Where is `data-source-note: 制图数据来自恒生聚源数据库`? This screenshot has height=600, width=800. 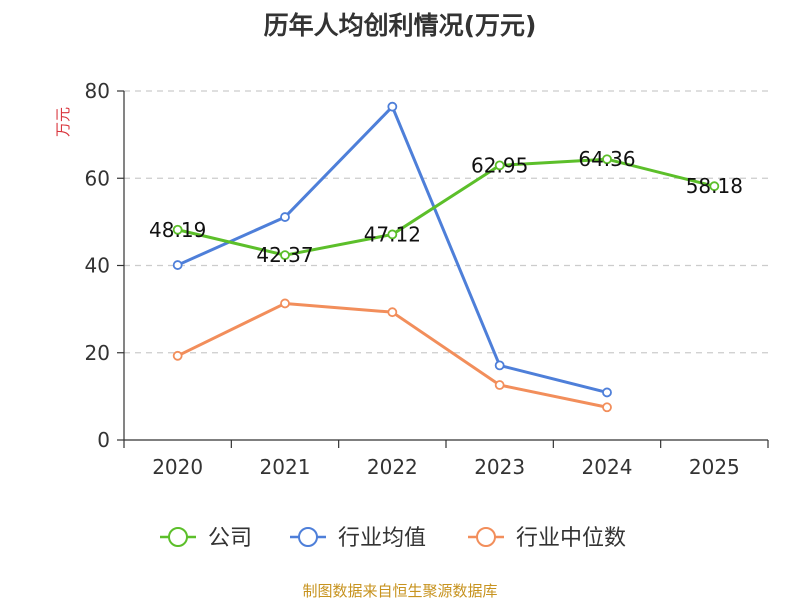
data-source-note: 制图数据来自恒生聚源数据库 is located at coordinates (399, 591).